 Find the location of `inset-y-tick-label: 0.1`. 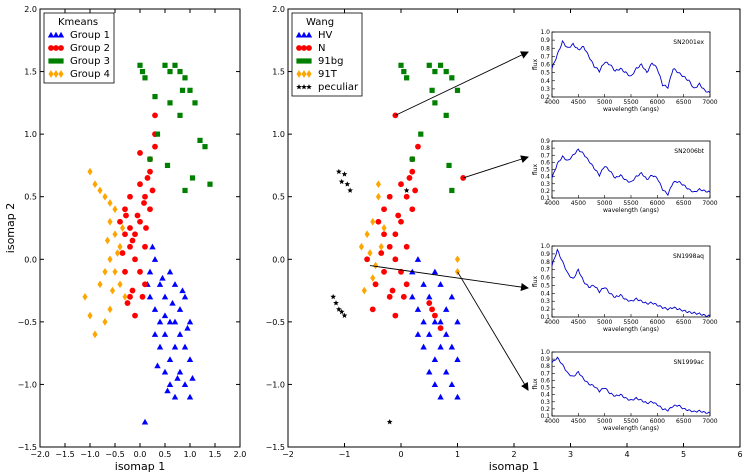

inset-y-tick-label: 0.1 is located at coordinates (545, 198).